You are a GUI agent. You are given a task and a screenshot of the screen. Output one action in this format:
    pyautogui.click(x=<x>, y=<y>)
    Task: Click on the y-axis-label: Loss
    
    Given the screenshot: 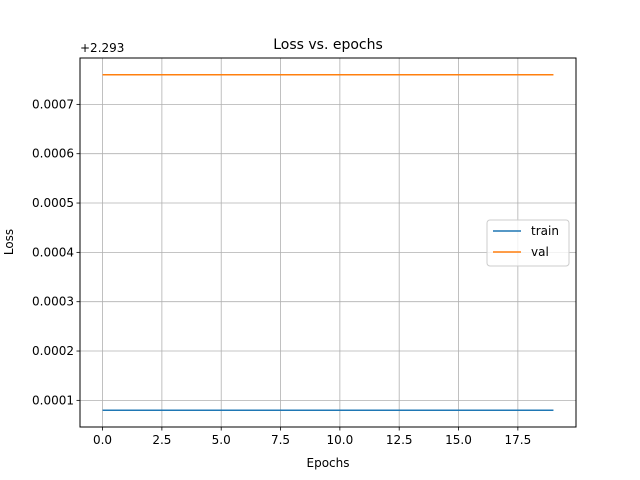 What is the action you would take?
    pyautogui.click(x=9, y=242)
    